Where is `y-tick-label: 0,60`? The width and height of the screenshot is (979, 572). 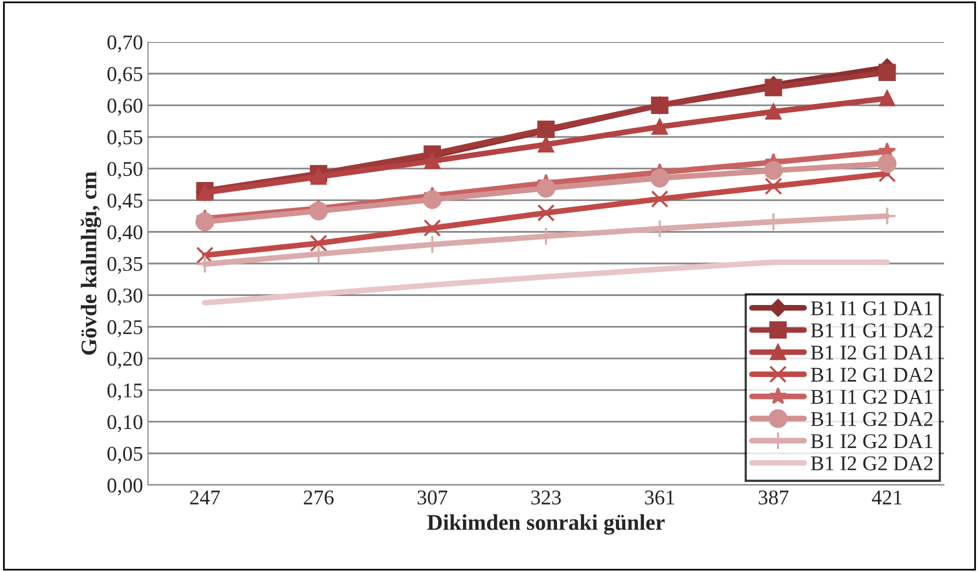
y-tick-label: 0,60 is located at coordinates (124, 107).